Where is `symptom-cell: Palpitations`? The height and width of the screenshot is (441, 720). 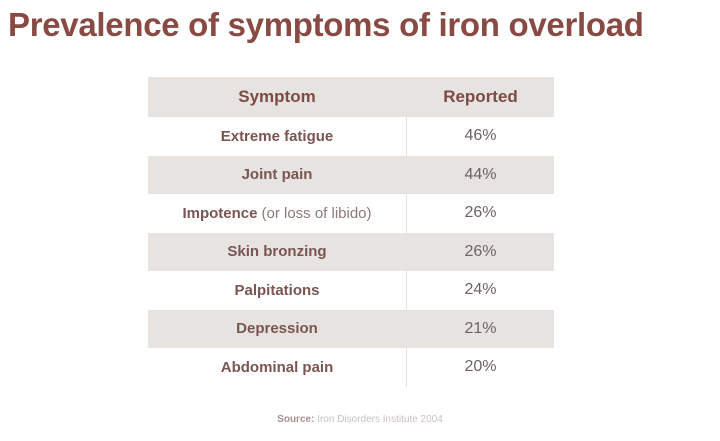 symptom-cell: Palpitations is located at coordinates (277, 290).